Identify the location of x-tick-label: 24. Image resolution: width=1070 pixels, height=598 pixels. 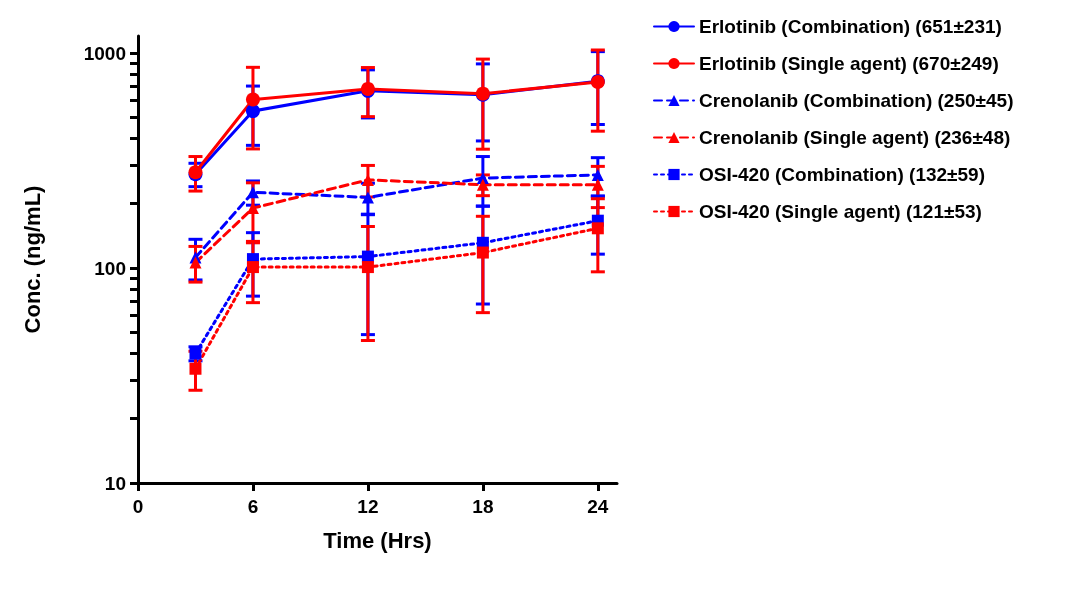
(598, 506).